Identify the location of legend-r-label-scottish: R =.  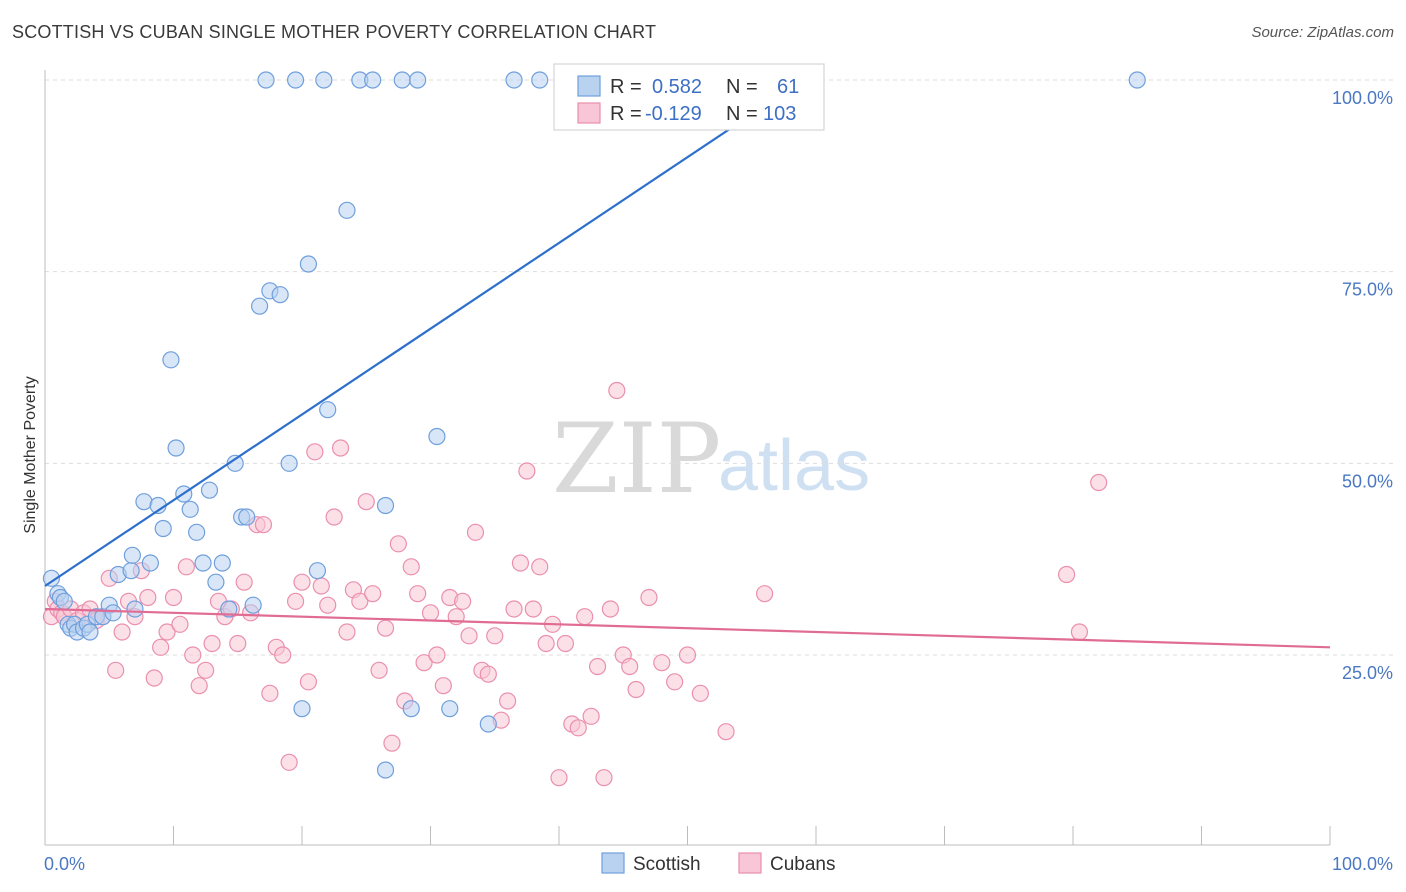
(626, 87).